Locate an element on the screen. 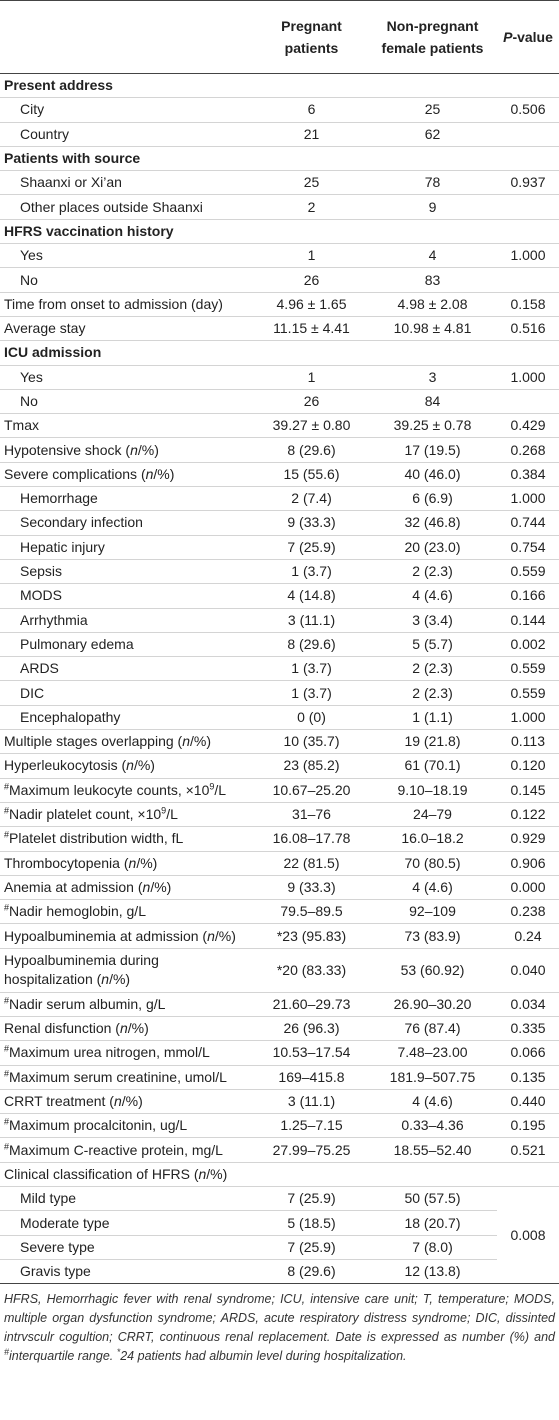 The height and width of the screenshot is (1420, 559). cell: 62 is located at coordinates (432, 134).